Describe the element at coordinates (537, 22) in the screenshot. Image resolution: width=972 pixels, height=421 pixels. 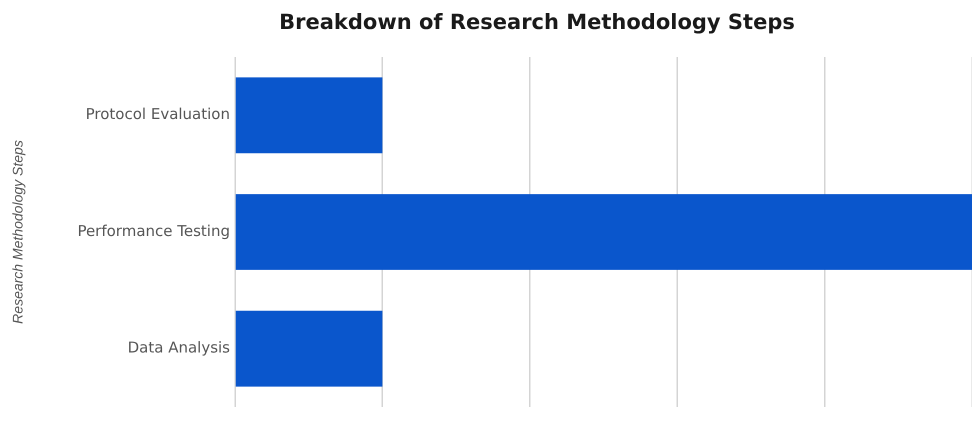
I see `chart-title: Breakdown of Research Methodology Steps` at that location.